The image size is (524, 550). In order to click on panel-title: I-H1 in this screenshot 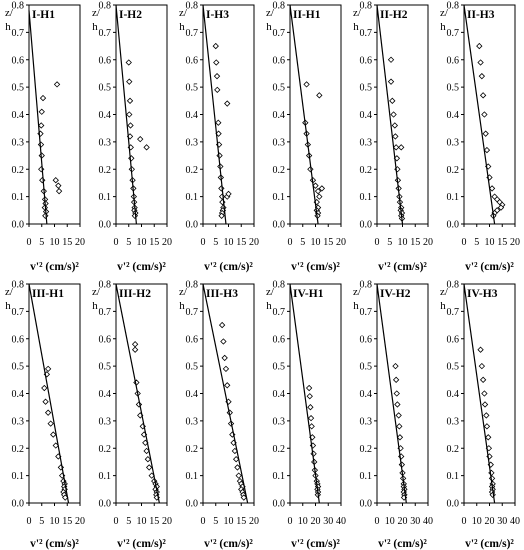, I will do `click(43, 15)`.